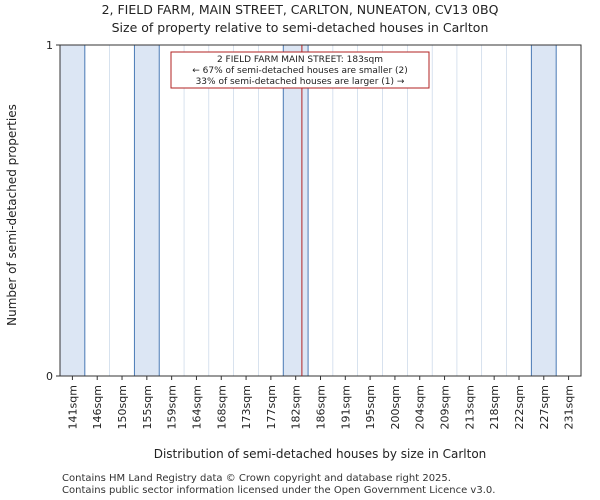 The height and width of the screenshot is (500, 600). Describe the element at coordinates (569, 407) in the screenshot. I see `x-tick-label: 231sqm` at that location.